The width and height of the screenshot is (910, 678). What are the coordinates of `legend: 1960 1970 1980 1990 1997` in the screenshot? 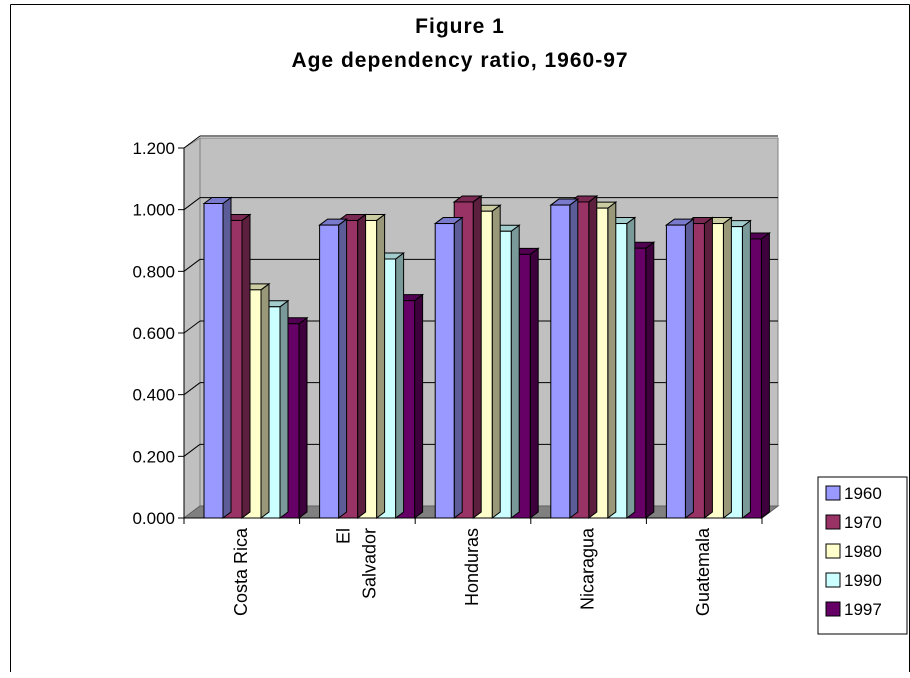 It's located at (862, 555).